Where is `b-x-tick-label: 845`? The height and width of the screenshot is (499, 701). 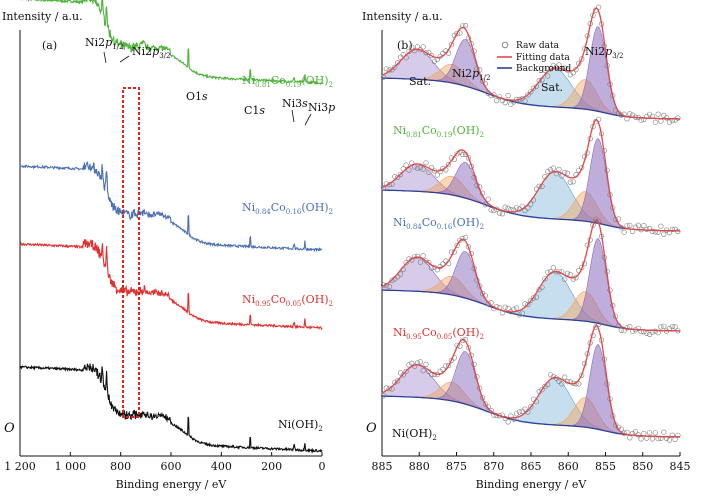 b-x-tick-label: 845 is located at coordinates (680, 466).